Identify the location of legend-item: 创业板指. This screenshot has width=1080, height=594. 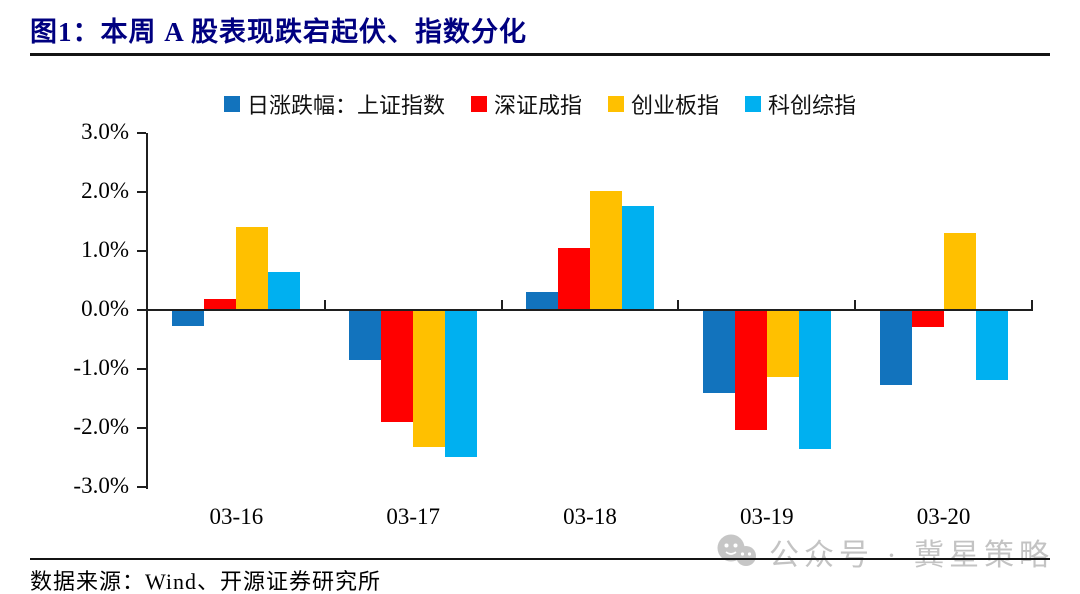
(663, 104).